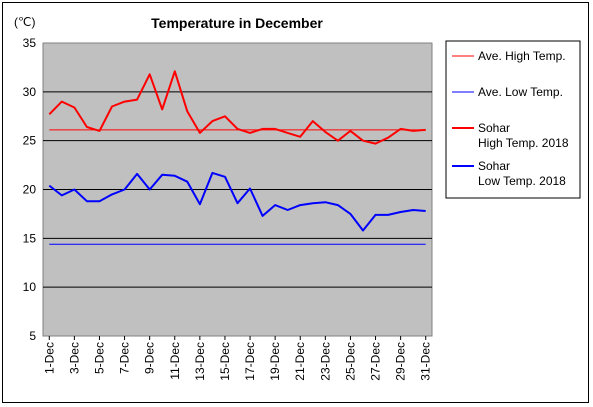 Image resolution: width=593 pixels, height=407 pixels. I want to click on x-tick-label-3-Dec: 3-Dec, so click(74, 358).